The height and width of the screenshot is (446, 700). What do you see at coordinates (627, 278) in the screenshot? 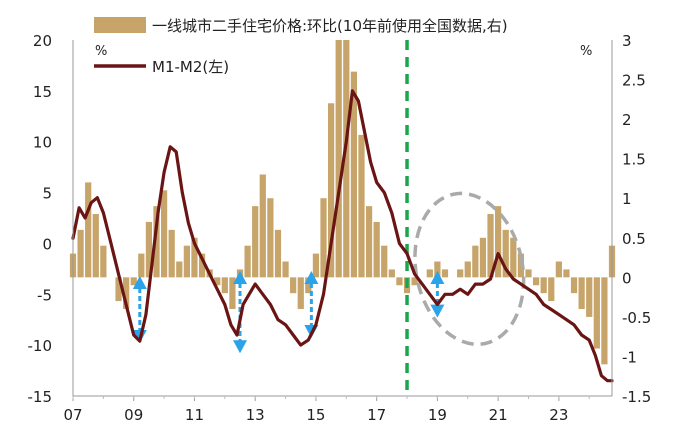
I see `right-tick-label: 0` at bounding box center [627, 278].